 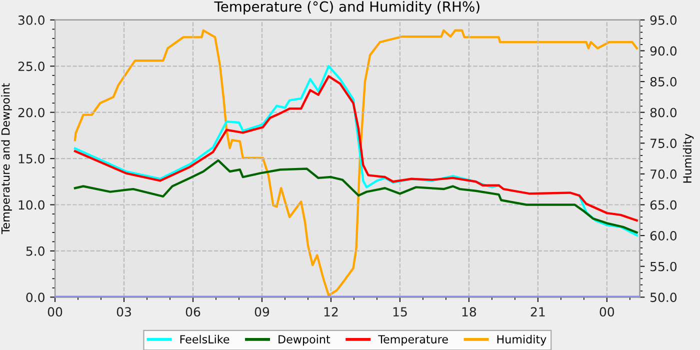 I want to click on y2-tick-label: 85.0, so click(x=663, y=81).